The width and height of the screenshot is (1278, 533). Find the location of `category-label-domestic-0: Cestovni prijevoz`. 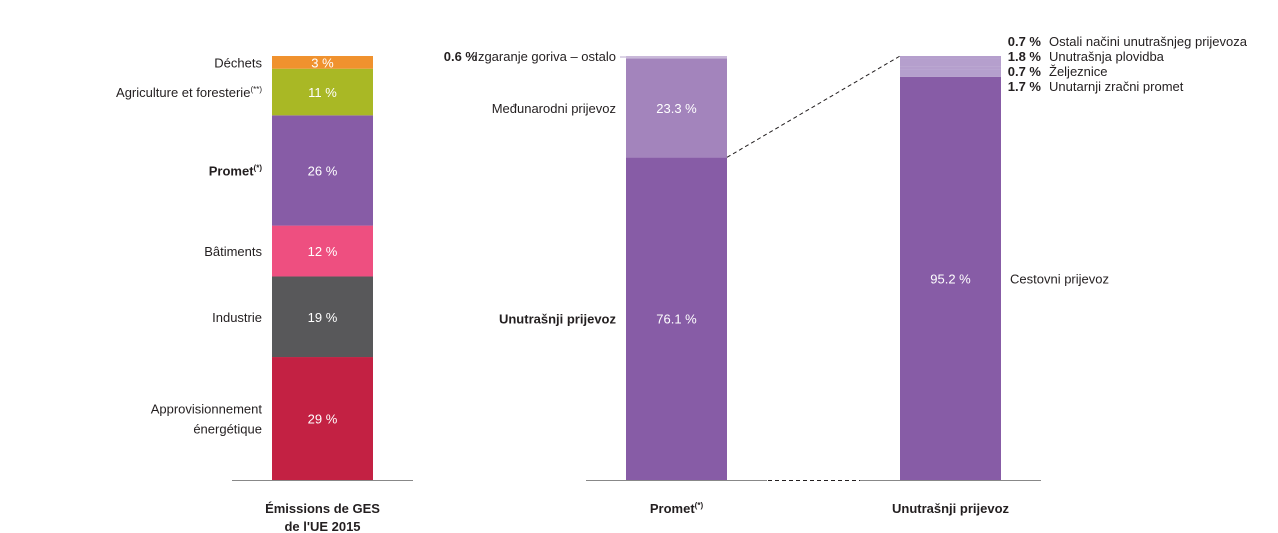

category-label-domestic-0: Cestovni prijevoz is located at coordinates (1059, 278).